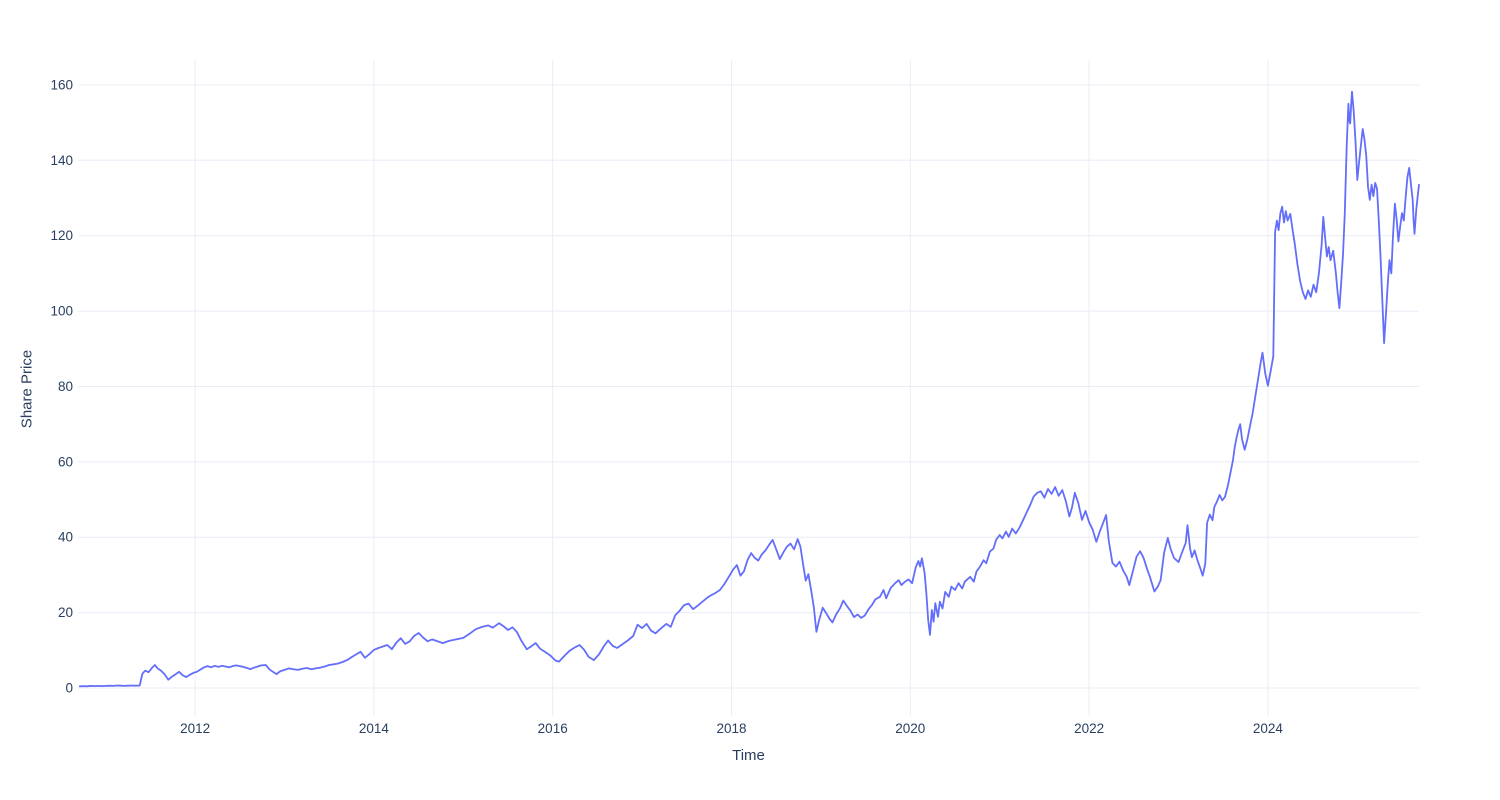 This screenshot has height=800, width=1500. I want to click on y-tick-label: 0, so click(69, 688).